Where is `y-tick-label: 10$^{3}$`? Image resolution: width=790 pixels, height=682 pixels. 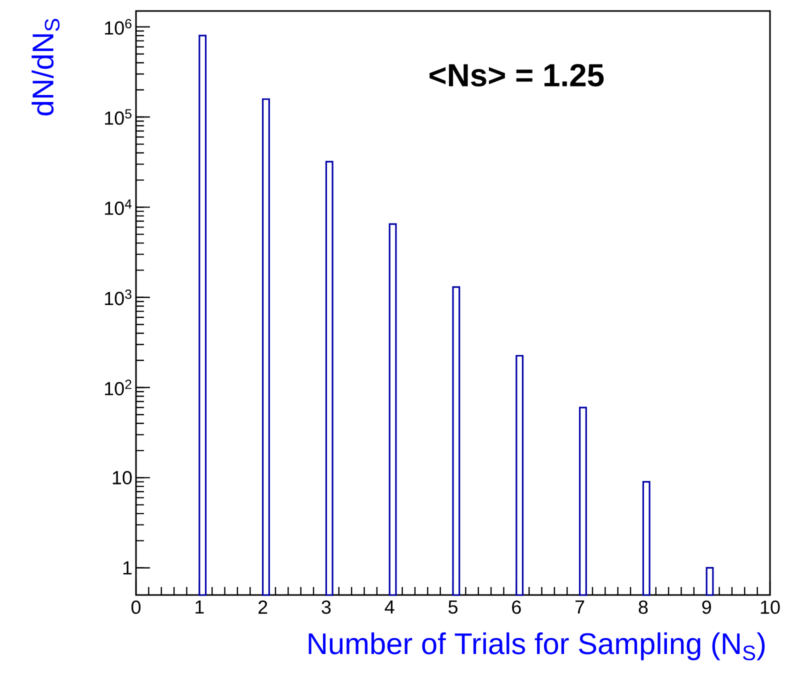
y-tick-label: 10$^{3}$ is located at coordinates (118, 298).